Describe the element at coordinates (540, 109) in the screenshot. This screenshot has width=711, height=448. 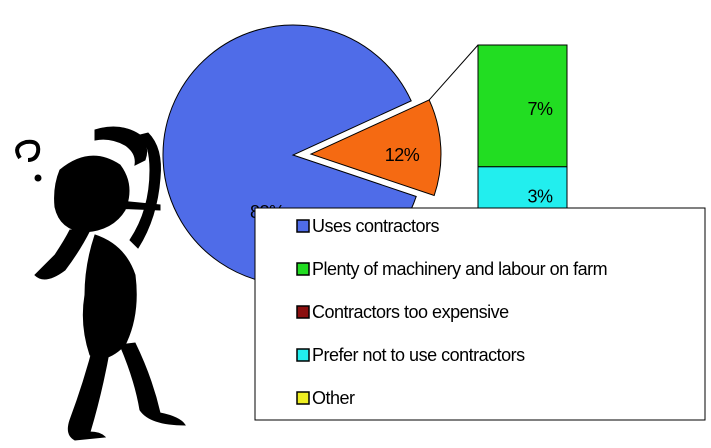
I see `data-label: 7%` at that location.